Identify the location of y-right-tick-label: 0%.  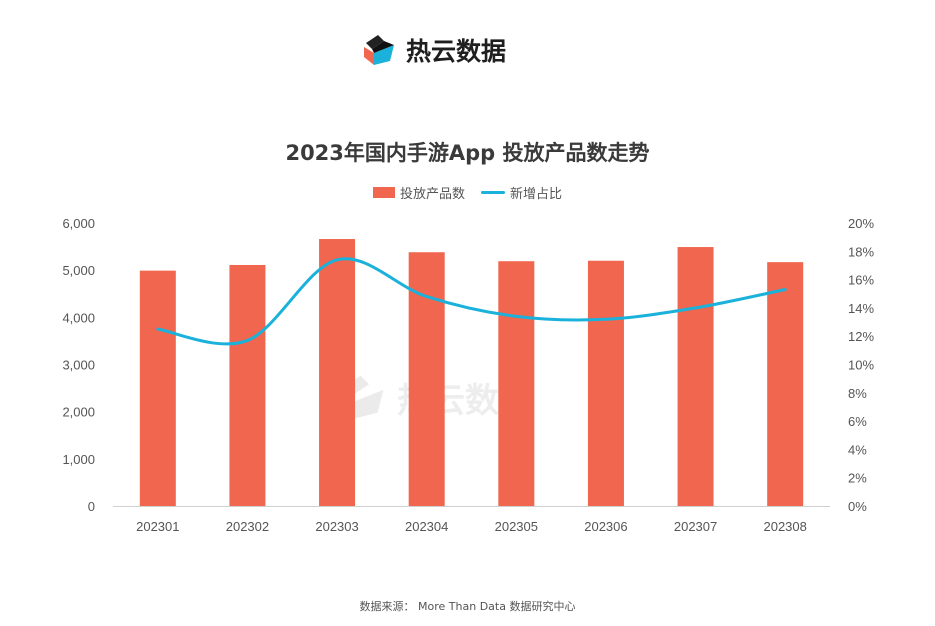
(857, 506).